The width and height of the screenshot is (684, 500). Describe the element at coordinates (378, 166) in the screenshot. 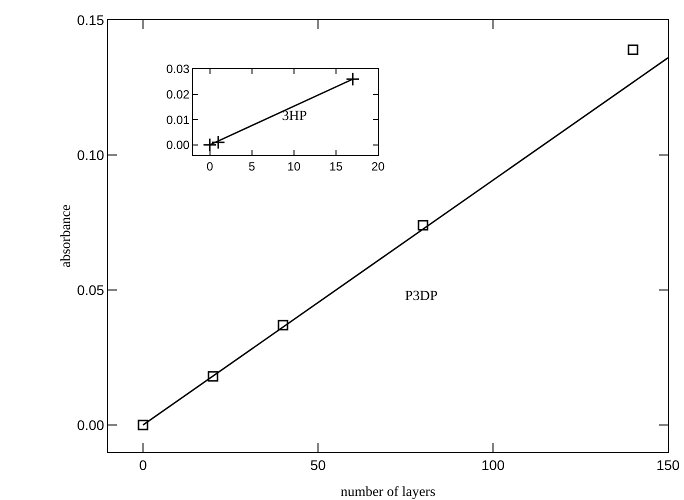

I see `x-tick-label: 20` at that location.